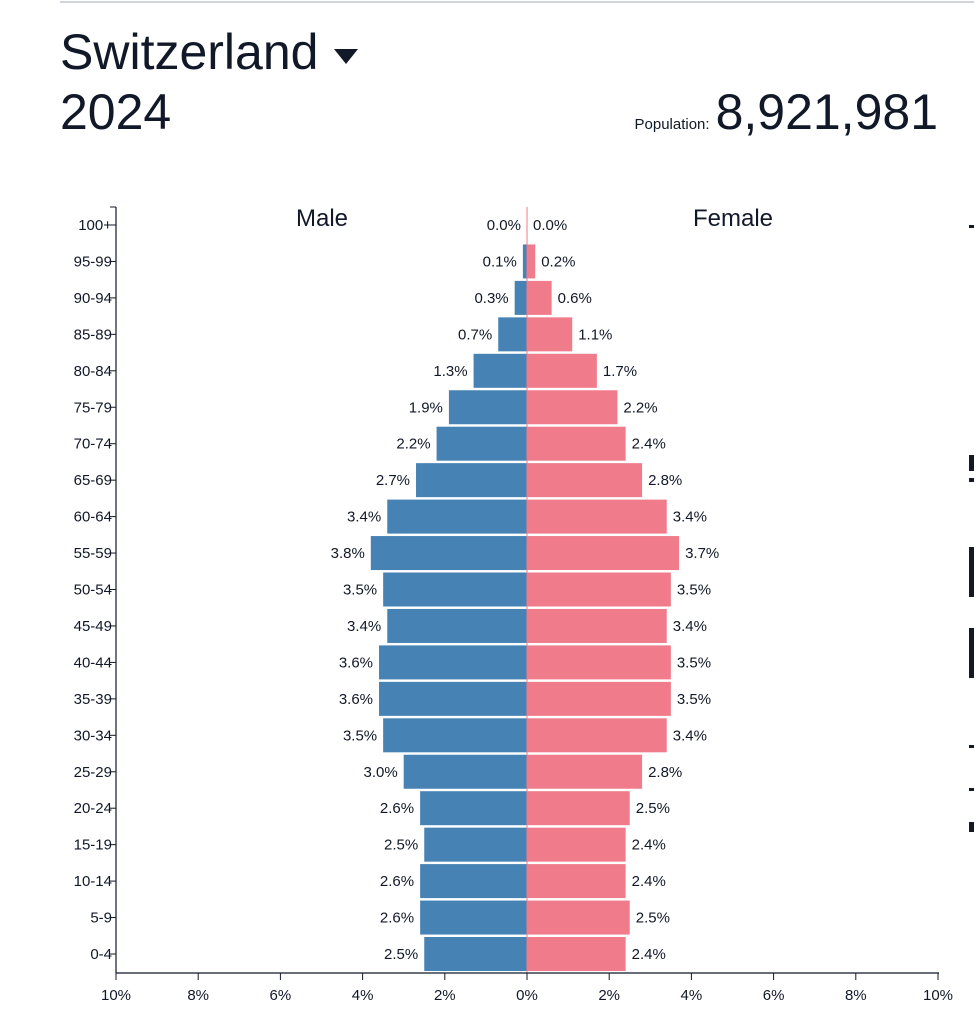  What do you see at coordinates (558, 261) in the screenshot?
I see `label-female-95-99: 0.2%` at bounding box center [558, 261].